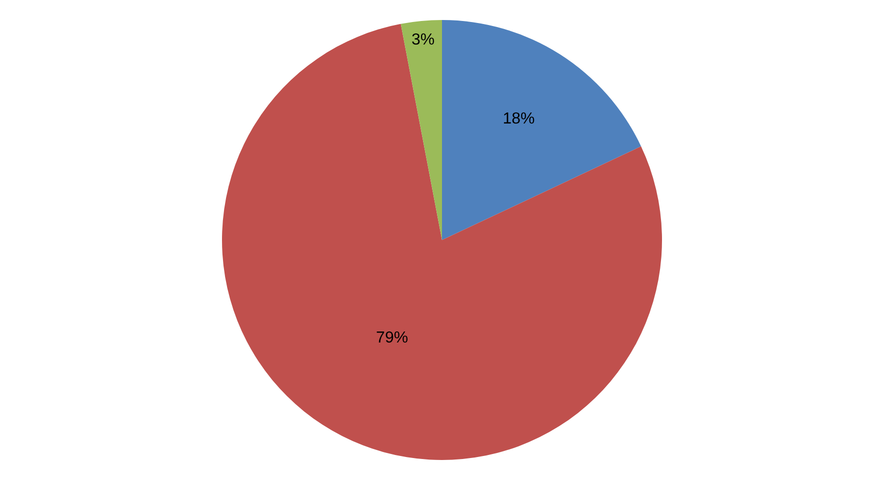  Describe the element at coordinates (392, 338) in the screenshot. I see `data-label: 79%` at that location.